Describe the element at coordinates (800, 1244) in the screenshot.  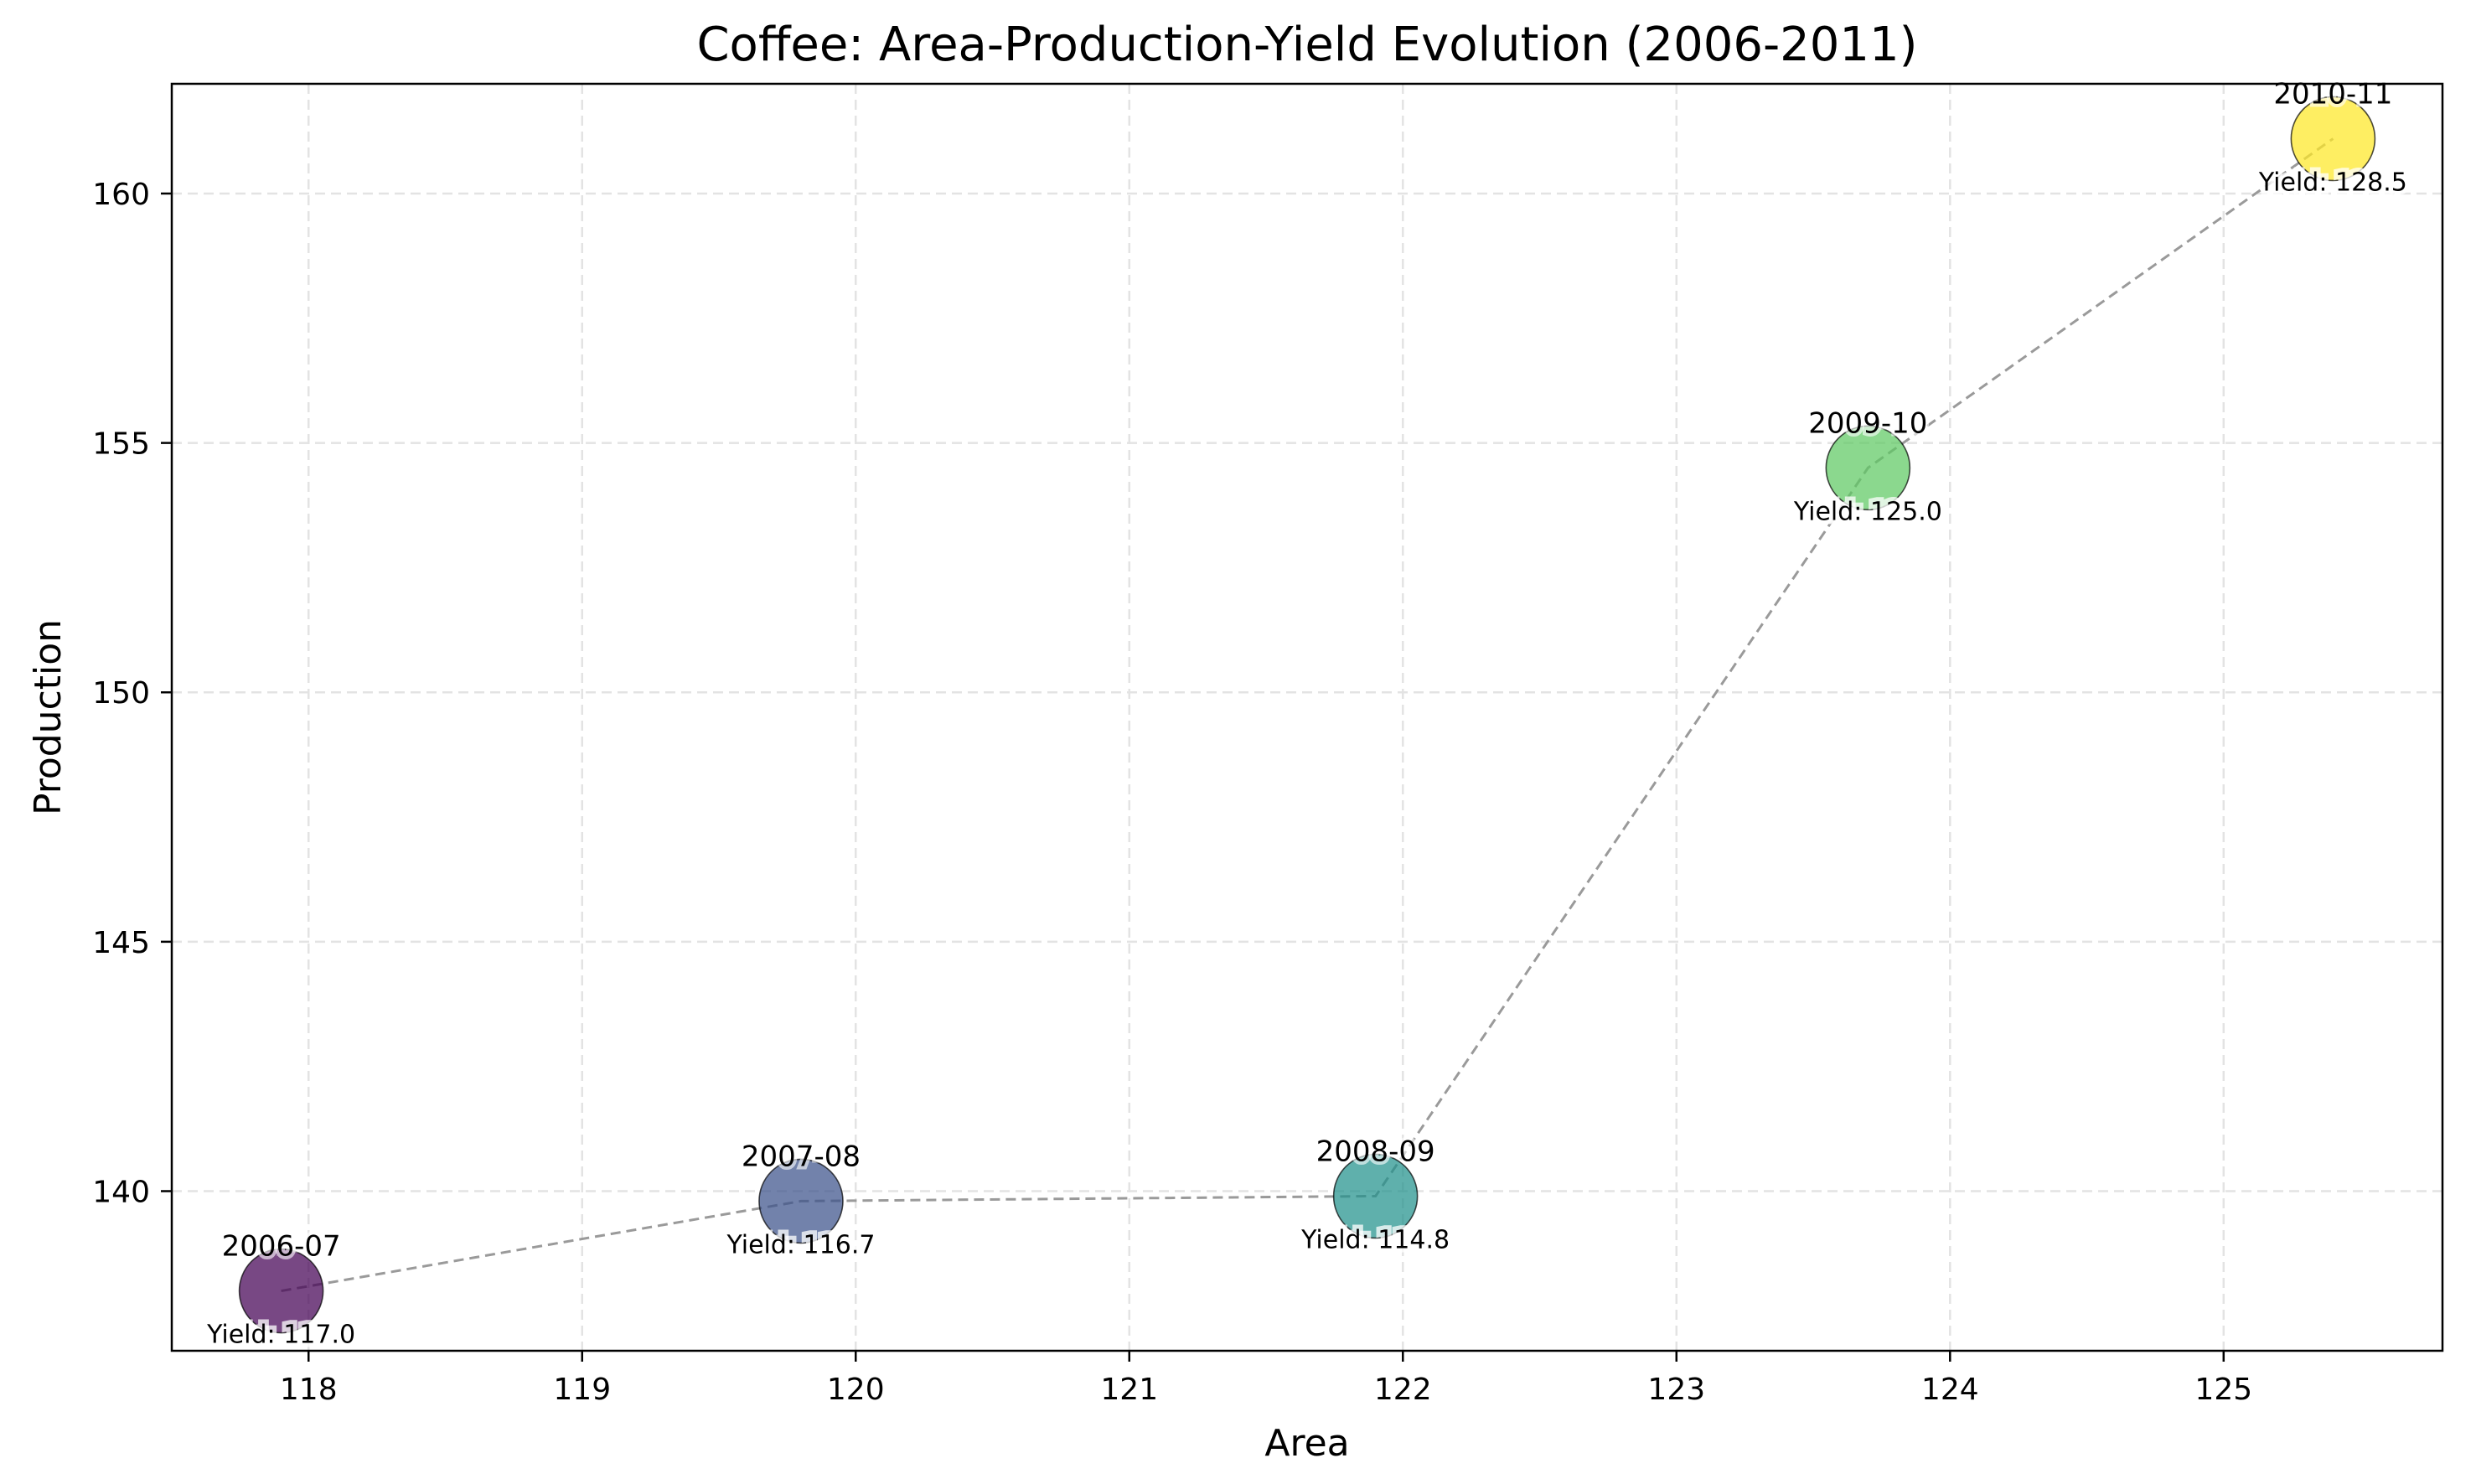
I see `yield-label: Yield: 116.7` at that location.